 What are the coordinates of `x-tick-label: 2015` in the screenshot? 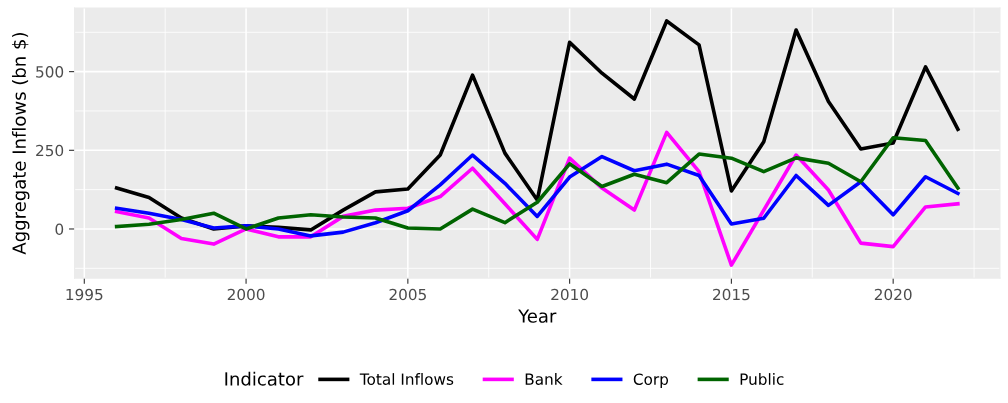 It's located at (731, 294).